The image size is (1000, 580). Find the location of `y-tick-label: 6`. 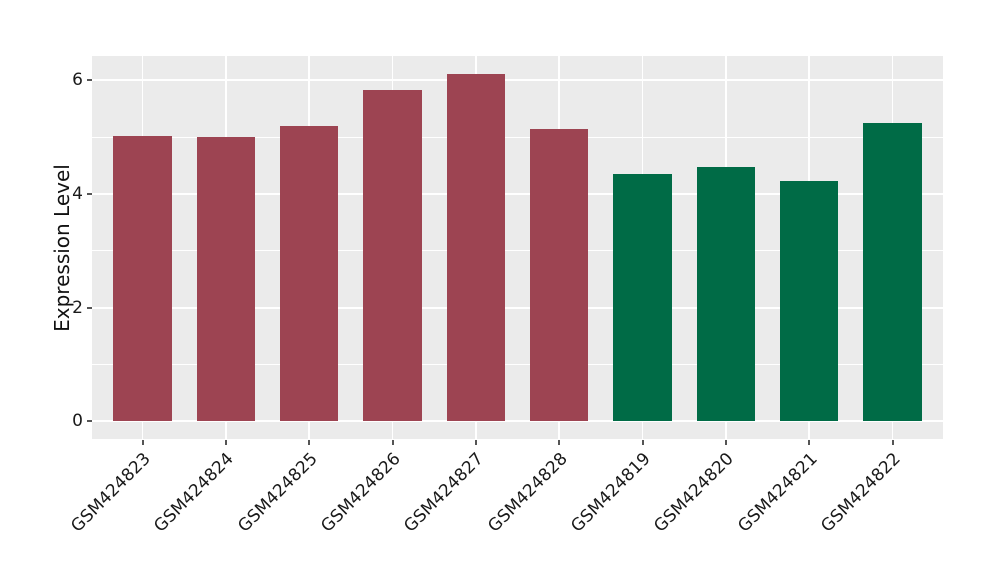

y-tick-label: 6 is located at coordinates (77, 80).